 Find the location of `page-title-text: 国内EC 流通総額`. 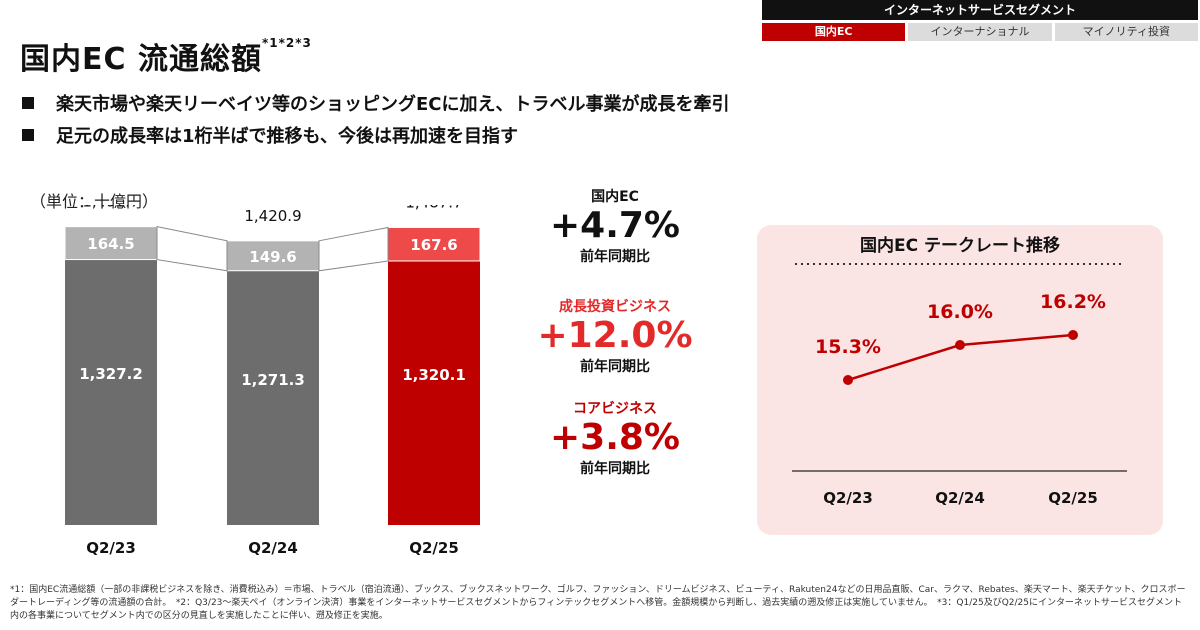

page-title-text: 国内EC 流通総額 is located at coordinates (141, 59).